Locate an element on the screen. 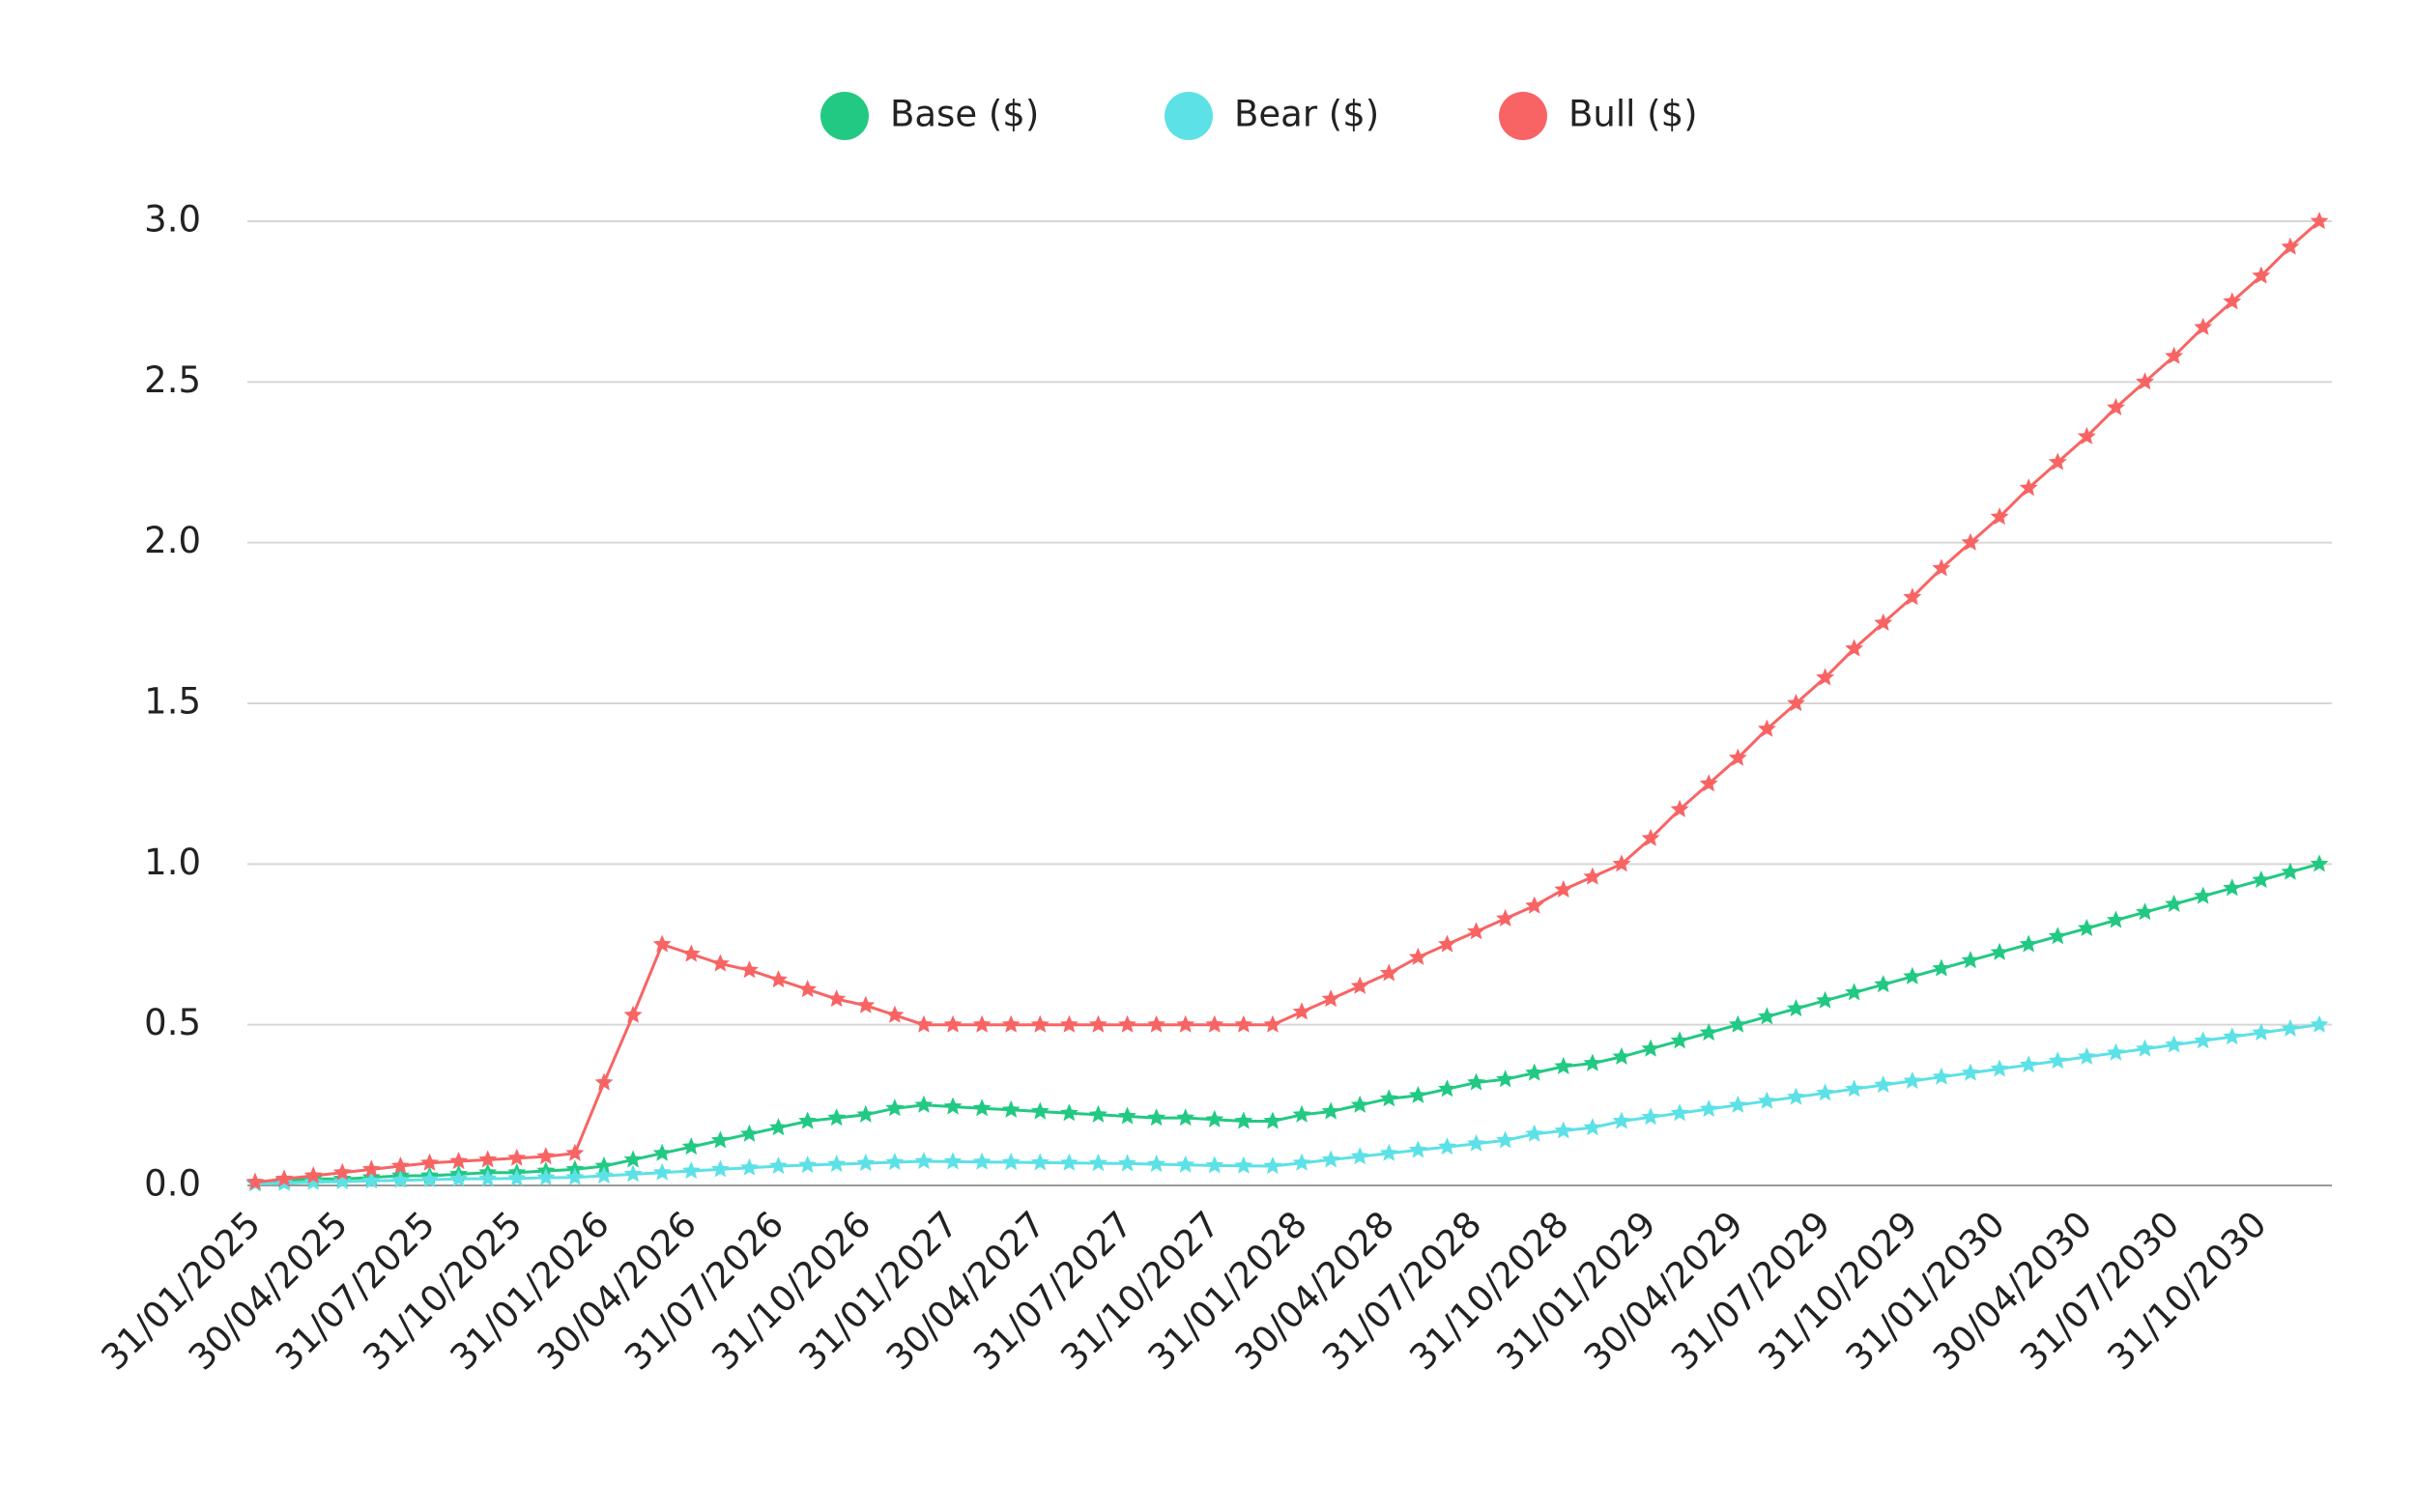 The height and width of the screenshot is (1512, 2416). y-tick-label: 2.5 is located at coordinates (172, 380).